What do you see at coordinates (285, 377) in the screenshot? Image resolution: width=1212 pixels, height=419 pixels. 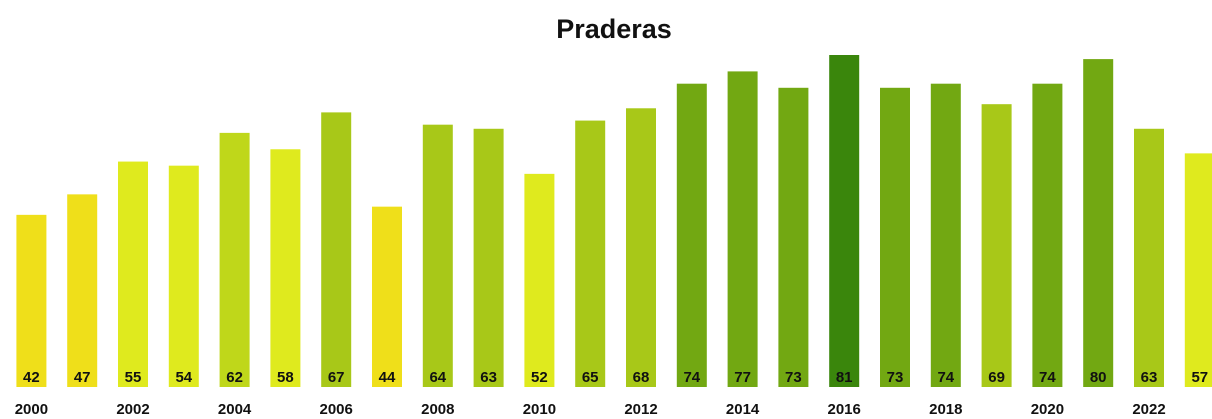 I see `value-label: 58` at bounding box center [285, 377].